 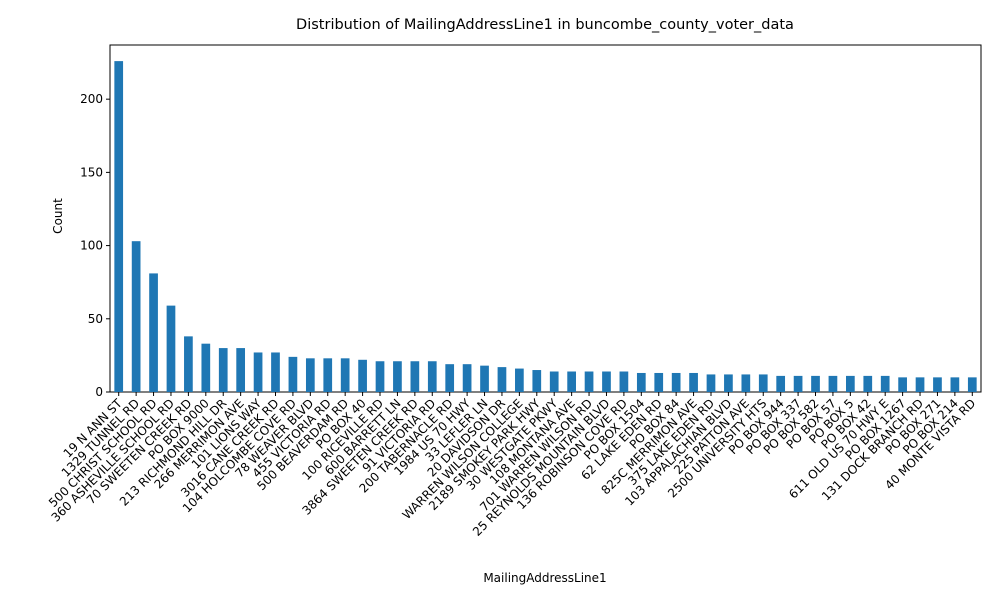 I want to click on y-axis: 0 50 100 150 200, so click(x=95, y=245).